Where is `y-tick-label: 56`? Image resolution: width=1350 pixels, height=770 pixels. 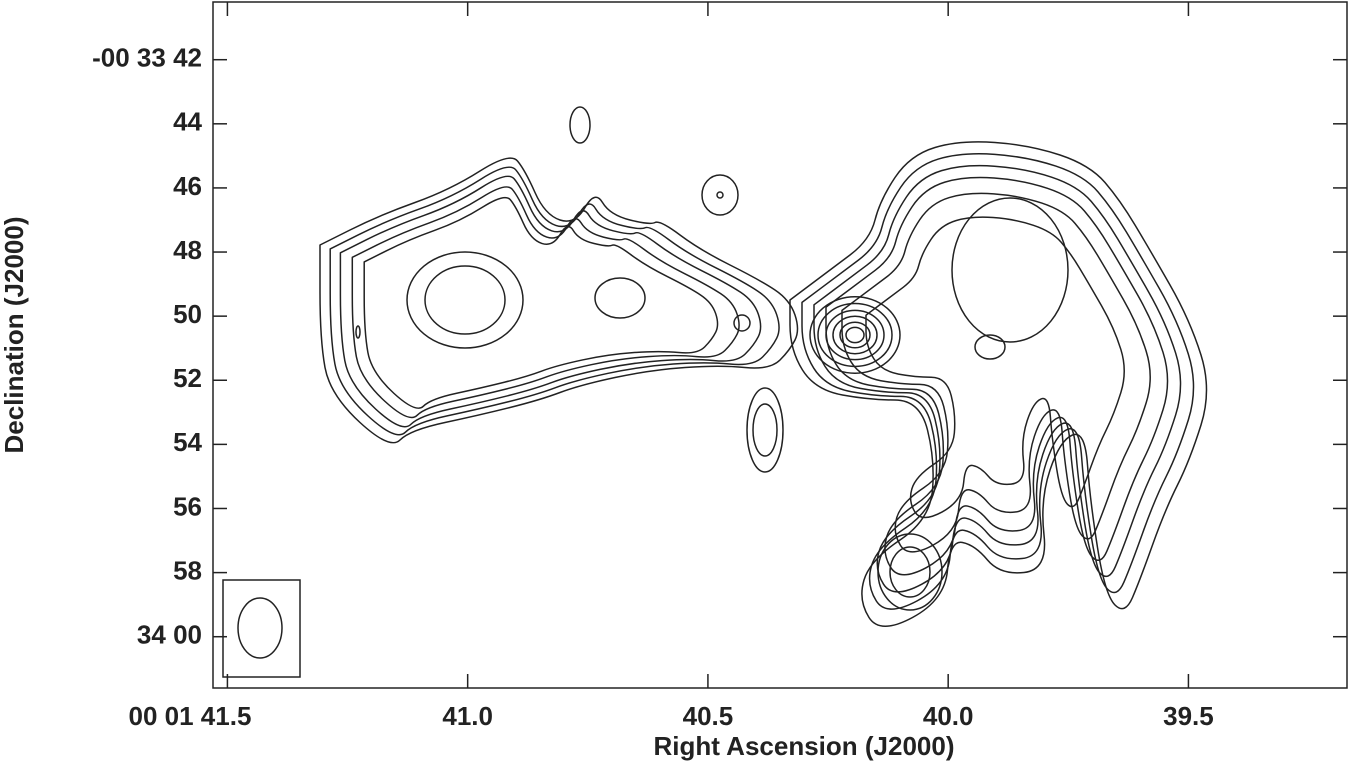 y-tick-label: 56 is located at coordinates (187, 506).